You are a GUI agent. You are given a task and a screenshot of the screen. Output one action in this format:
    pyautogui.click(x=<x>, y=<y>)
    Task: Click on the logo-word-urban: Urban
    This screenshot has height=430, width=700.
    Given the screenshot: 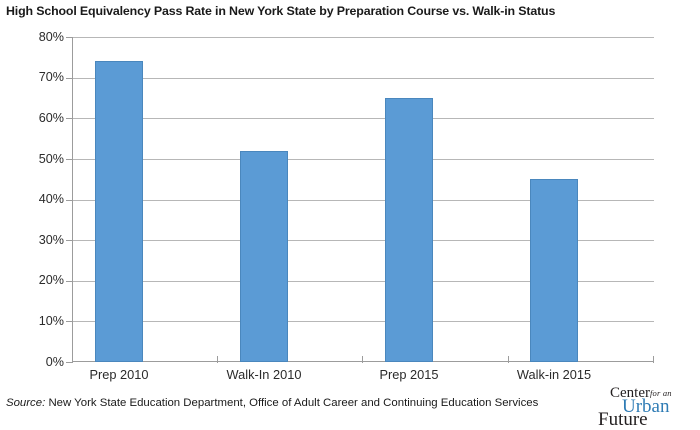 What is the action you would take?
    pyautogui.click(x=646, y=406)
    